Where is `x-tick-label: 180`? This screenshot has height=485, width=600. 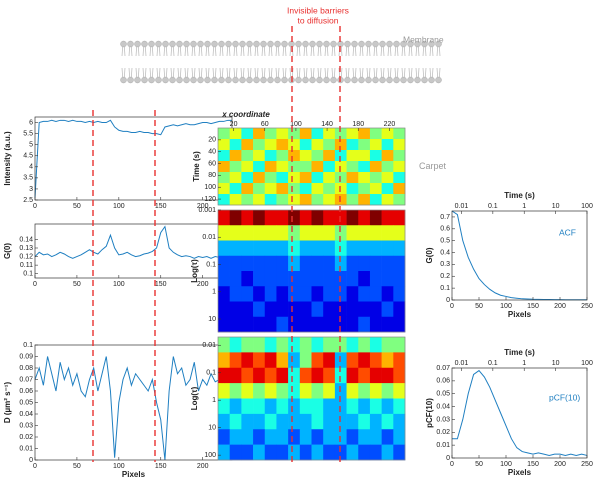
x-tick-label: 180 is located at coordinates (358, 124).